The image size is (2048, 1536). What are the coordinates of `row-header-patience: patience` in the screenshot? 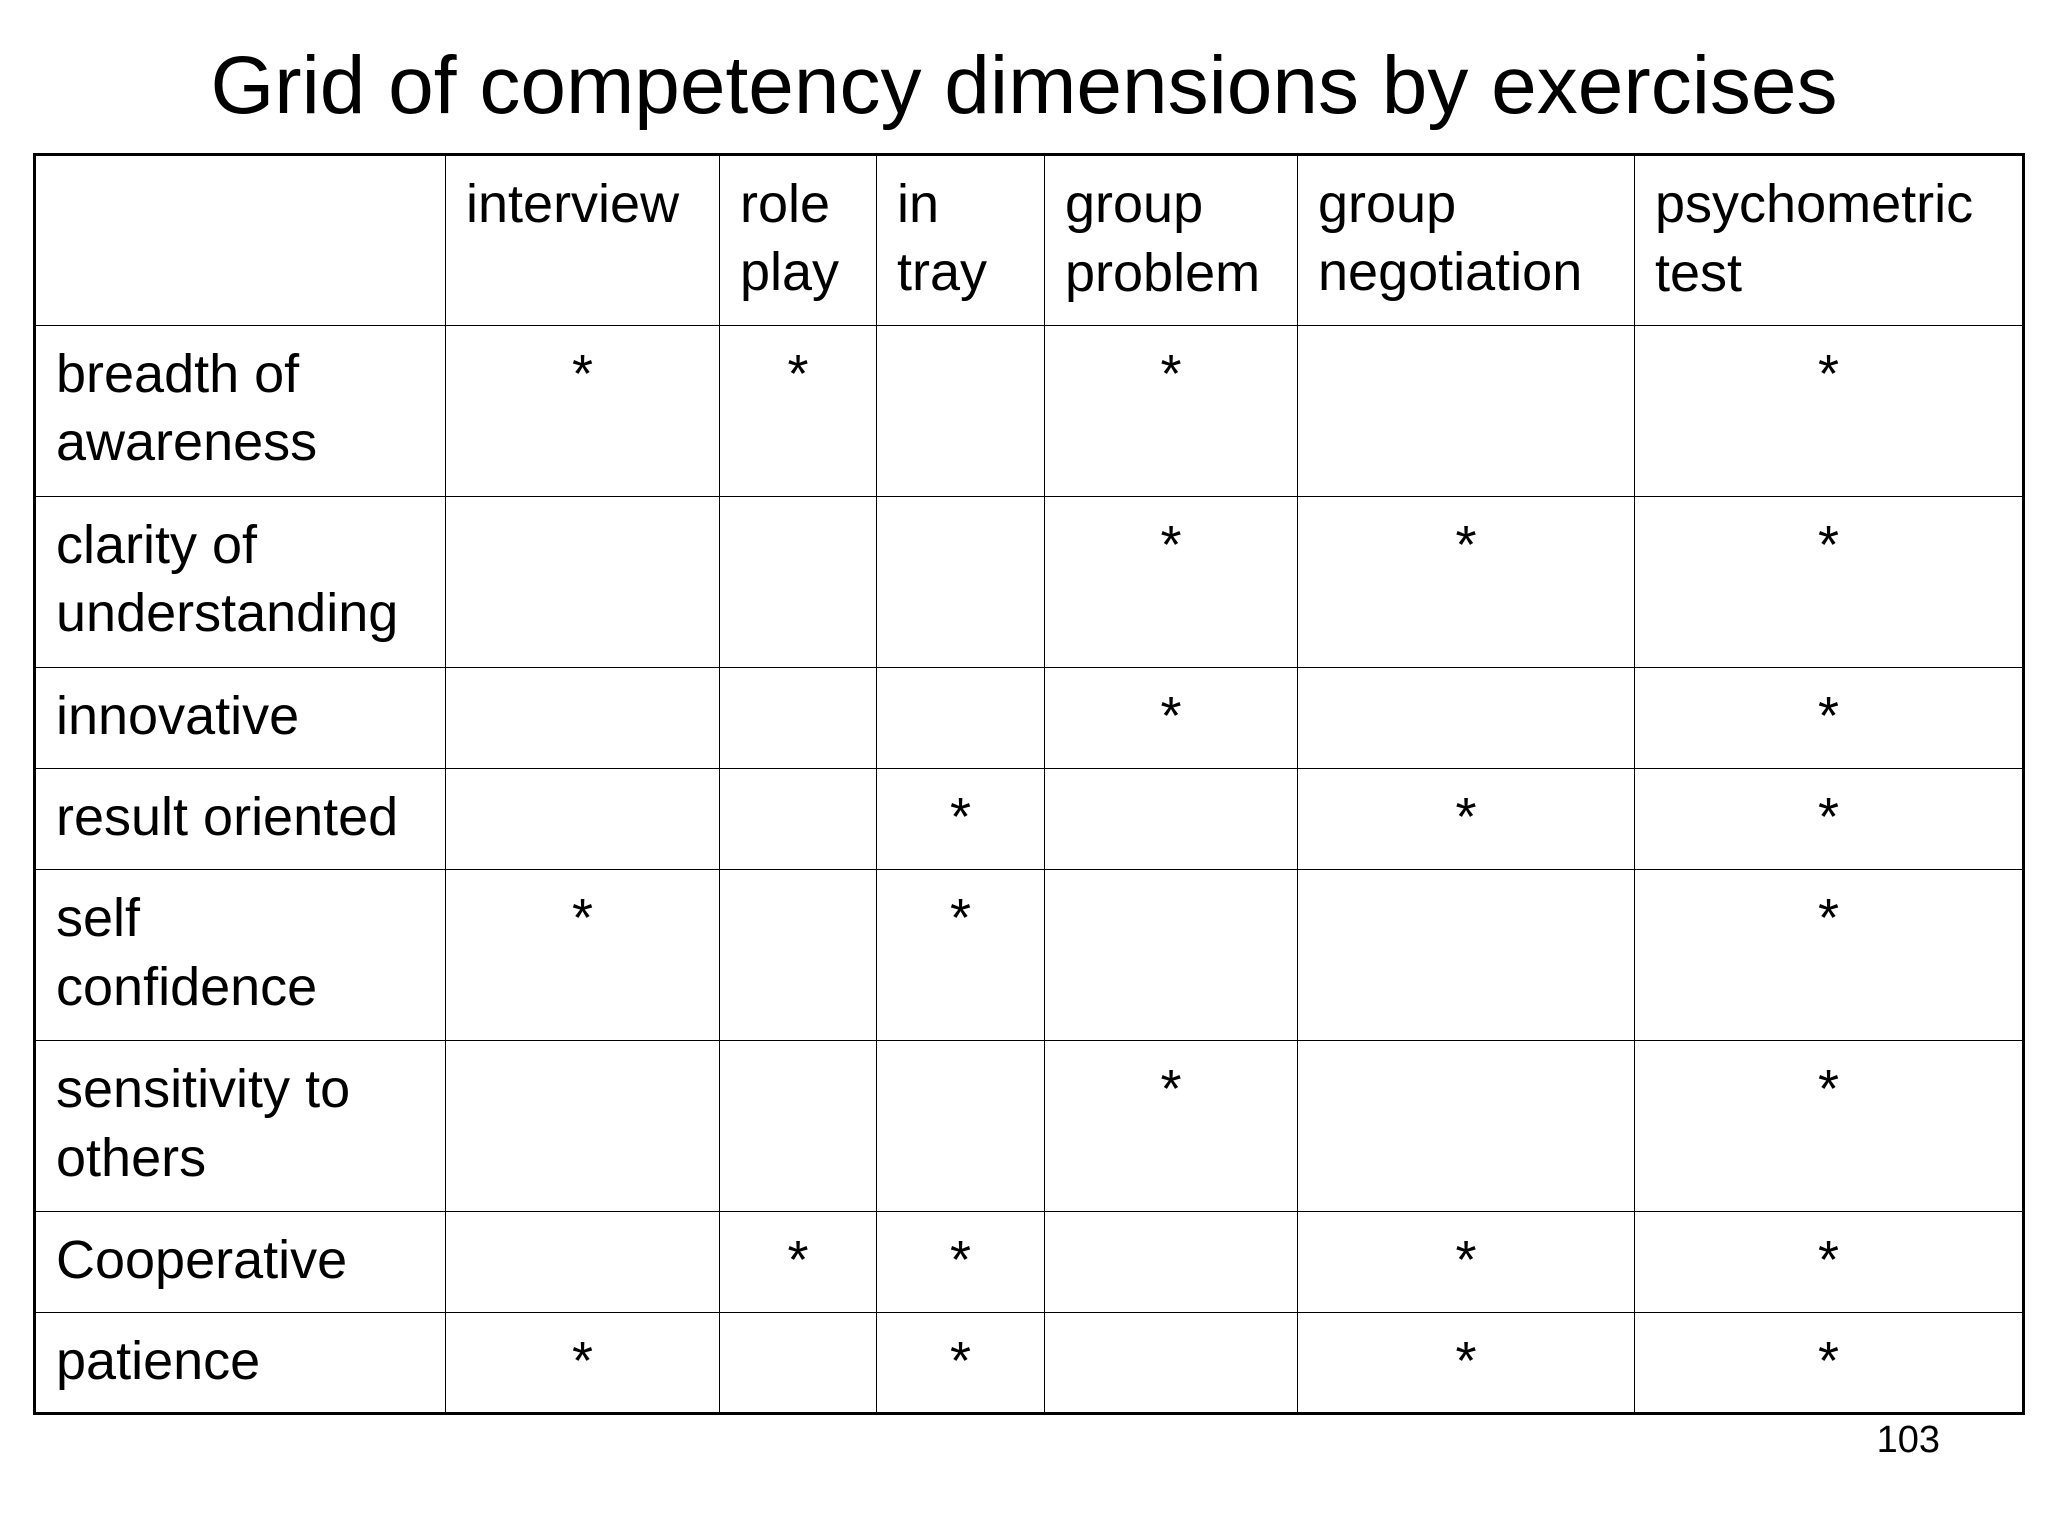 It's located at (240, 1363).